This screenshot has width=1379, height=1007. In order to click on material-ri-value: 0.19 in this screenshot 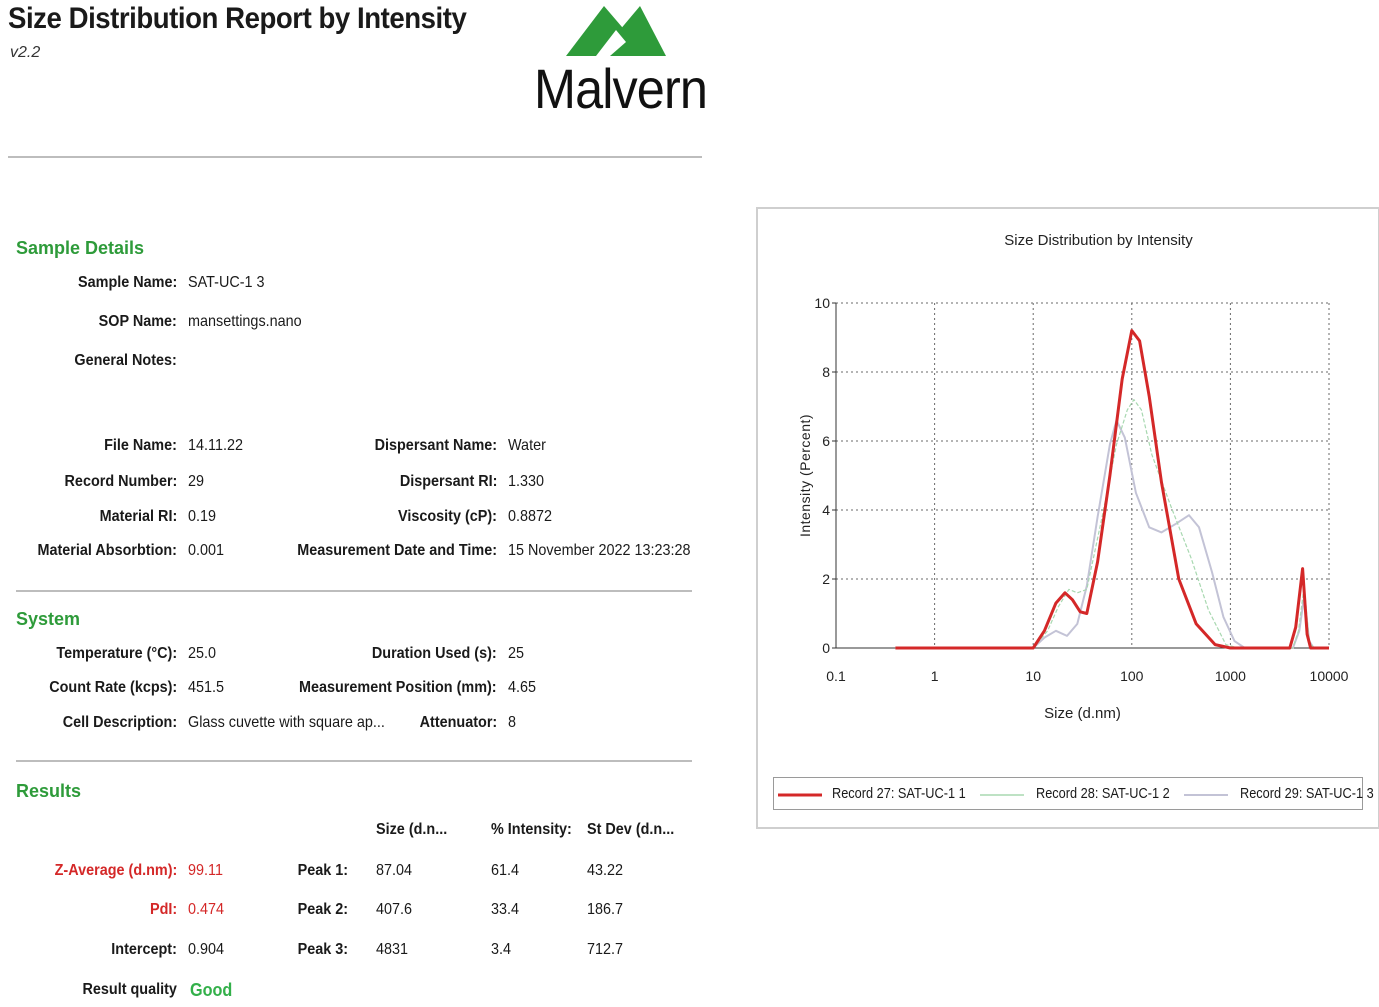, I will do `click(202, 516)`.